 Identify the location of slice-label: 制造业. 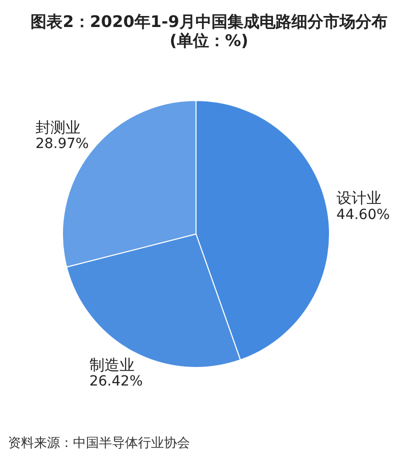
(111, 365).